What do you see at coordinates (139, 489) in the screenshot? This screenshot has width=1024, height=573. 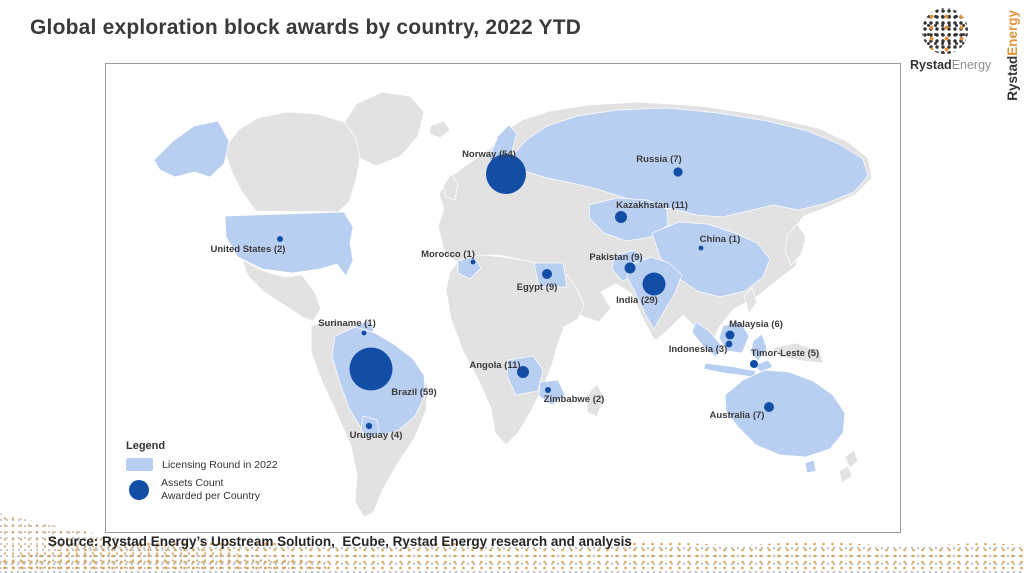 I see `legend-swatch-assets-circle` at bounding box center [139, 489].